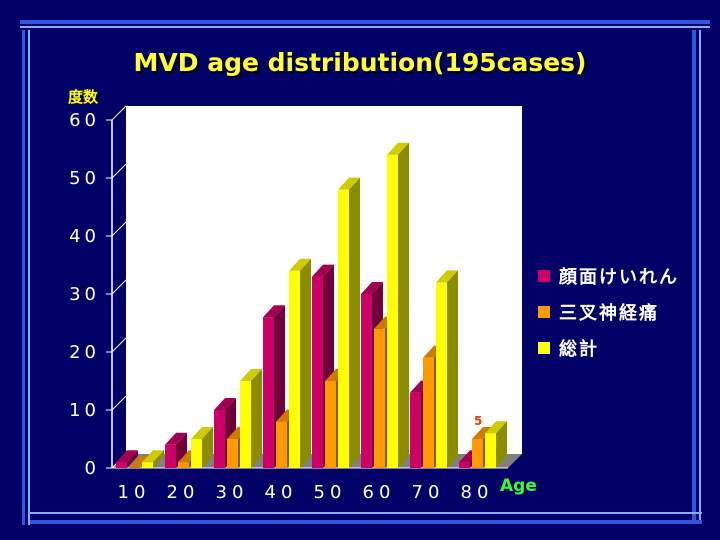 This screenshot has width=720, height=540. Describe the element at coordinates (29, 277) in the screenshot. I see `frame-left-thin-line` at that location.